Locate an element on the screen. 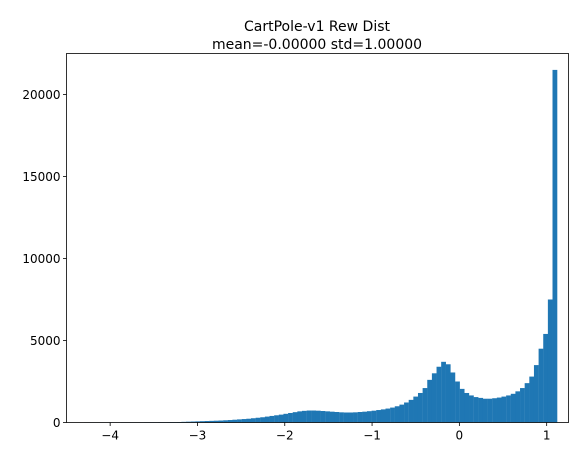  chart-title-line2: mean=-0.00000 std=1.00000 is located at coordinates (317, 45).